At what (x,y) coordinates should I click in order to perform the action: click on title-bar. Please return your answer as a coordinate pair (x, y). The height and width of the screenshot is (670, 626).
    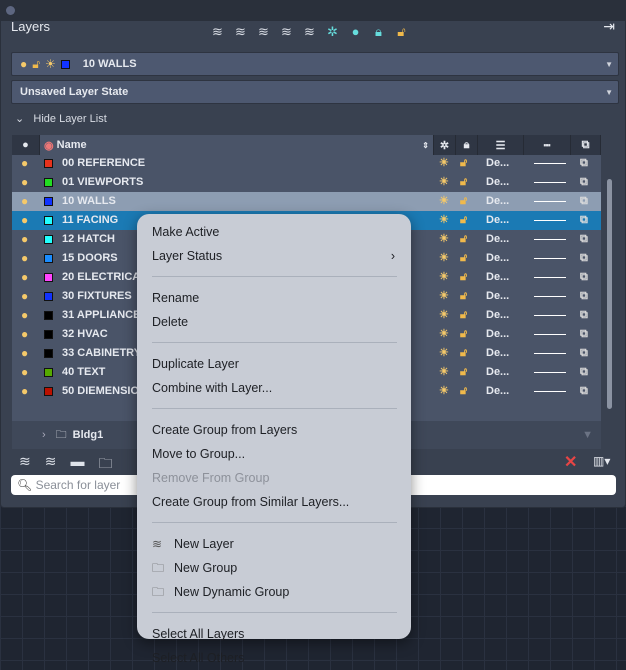
    Looking at the image, I should click on (313, 11).